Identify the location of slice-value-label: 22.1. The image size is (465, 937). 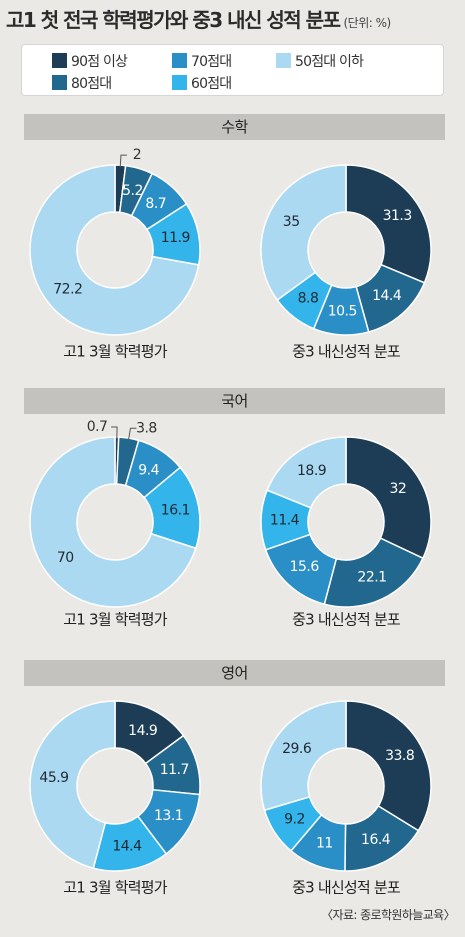
(371, 578).